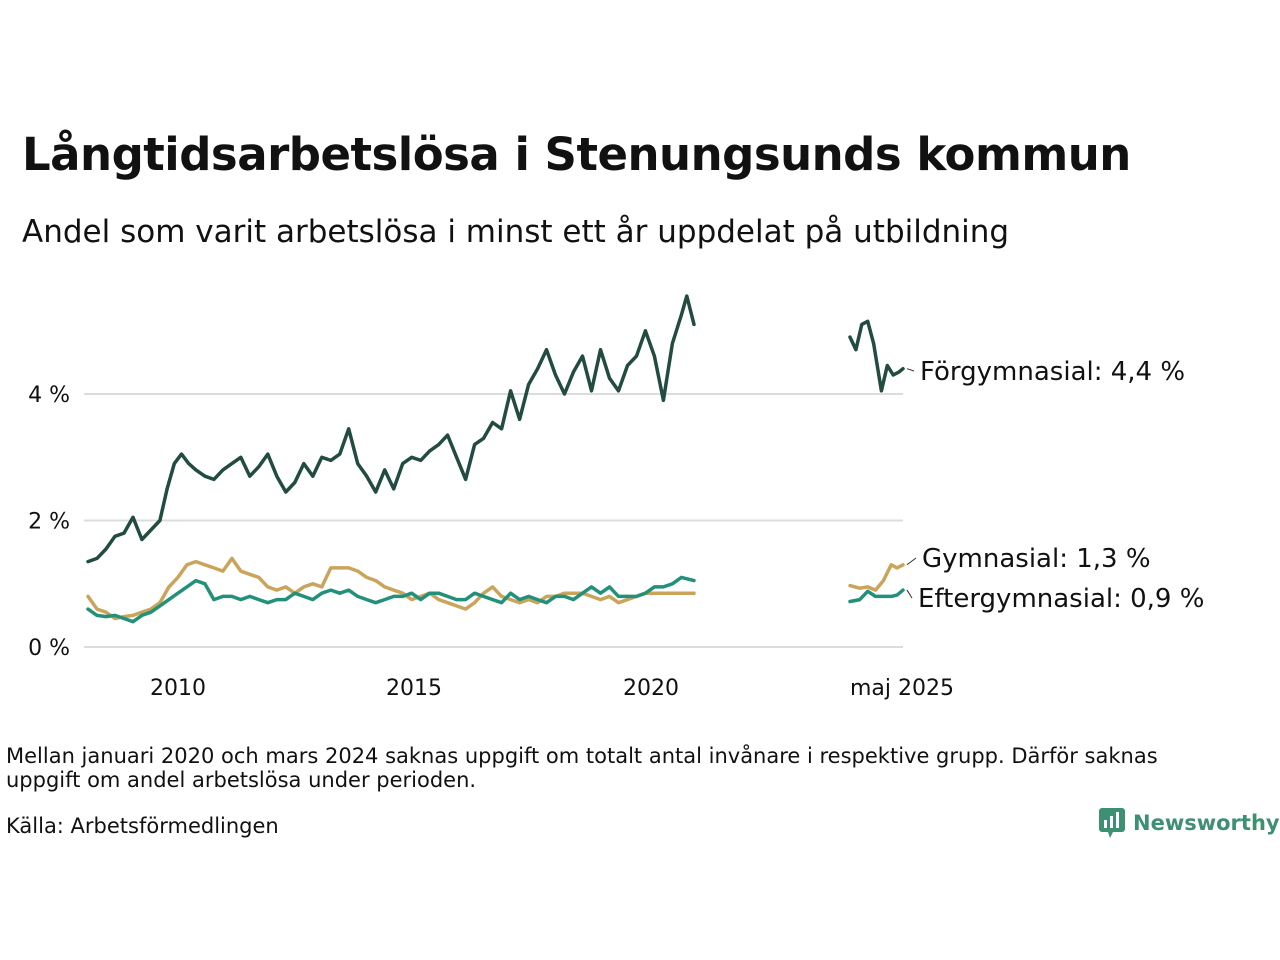 The height and width of the screenshot is (960, 1280). I want to click on x-tick-label: 2015, so click(414, 688).